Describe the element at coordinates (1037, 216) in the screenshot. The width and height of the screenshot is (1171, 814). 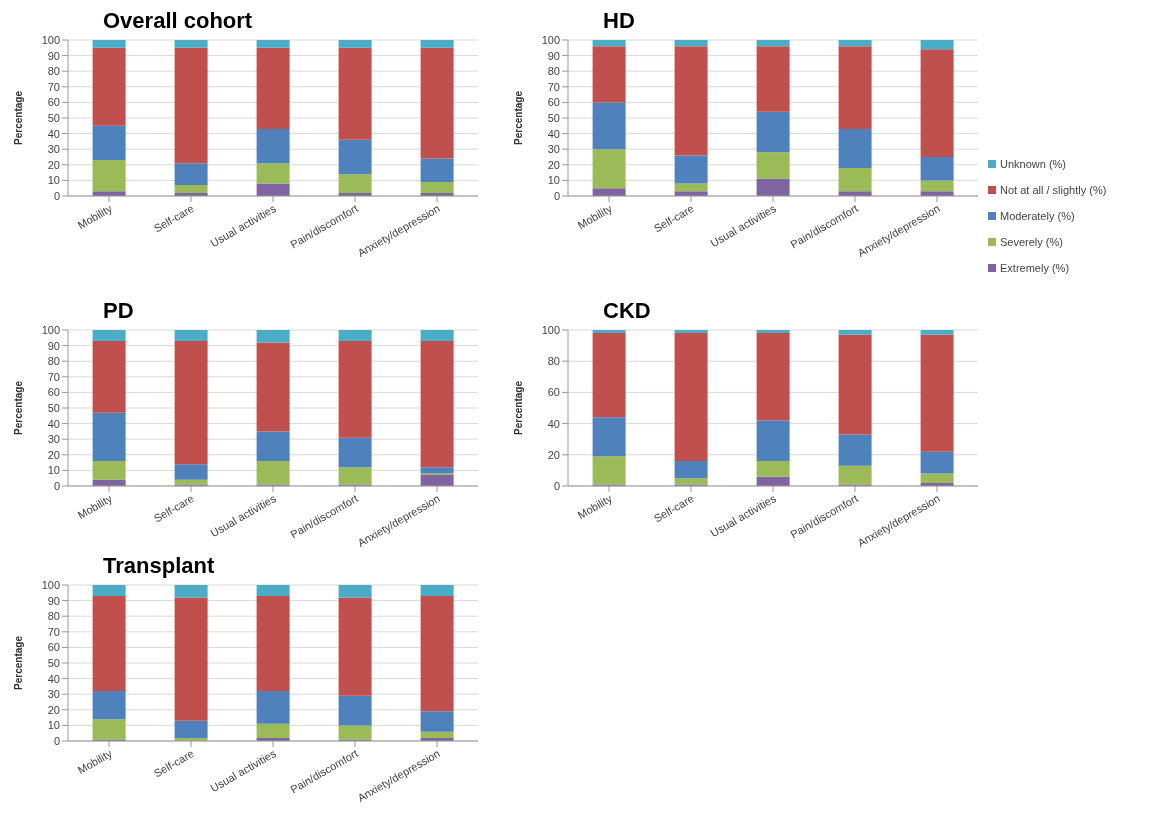
I see `legend-label: Moderately (%)` at that location.